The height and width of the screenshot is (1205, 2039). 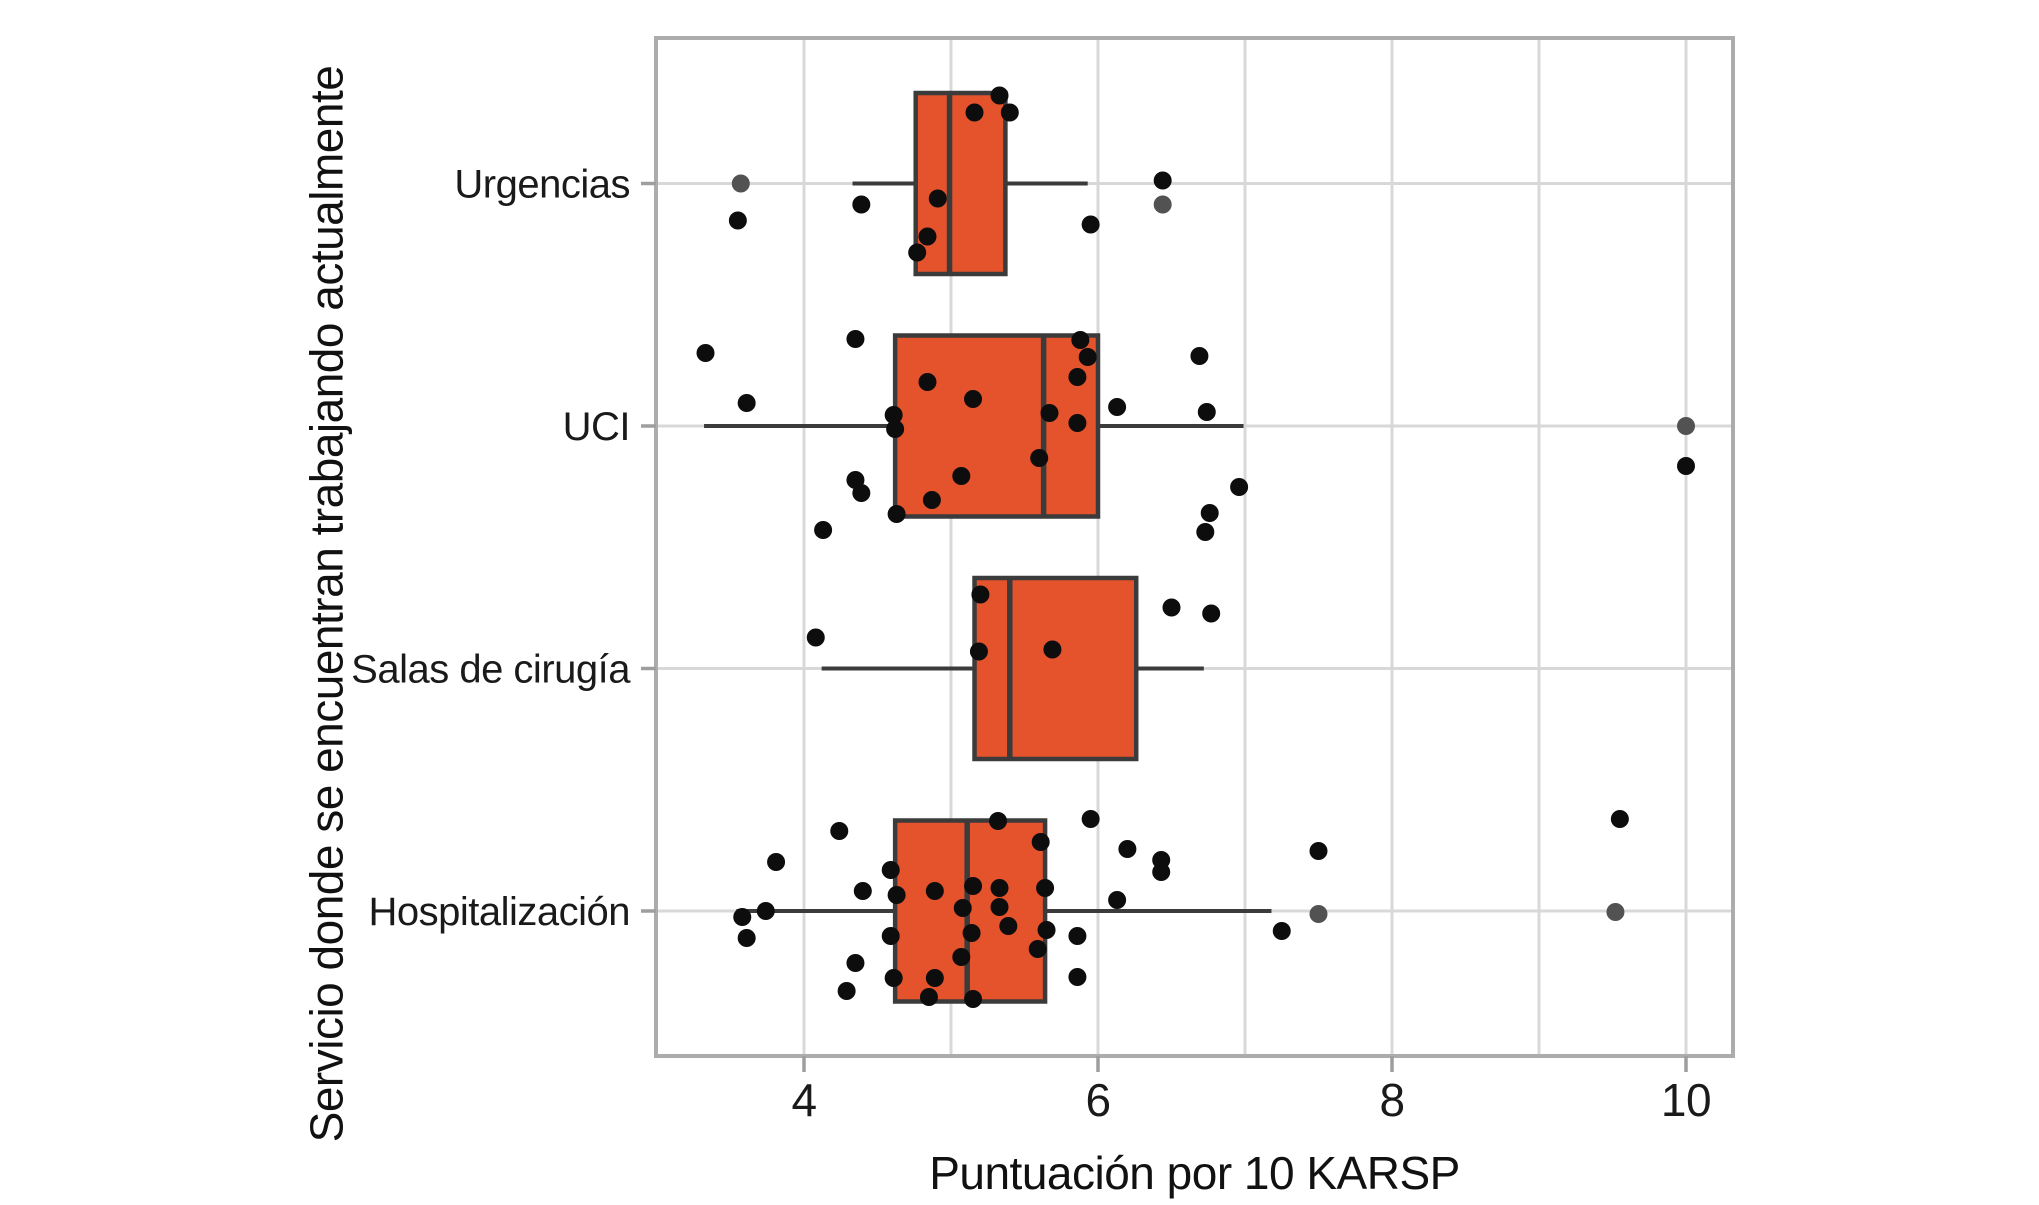 What do you see at coordinates (1097, 1100) in the screenshot?
I see `x-tick-label-6: 6` at bounding box center [1097, 1100].